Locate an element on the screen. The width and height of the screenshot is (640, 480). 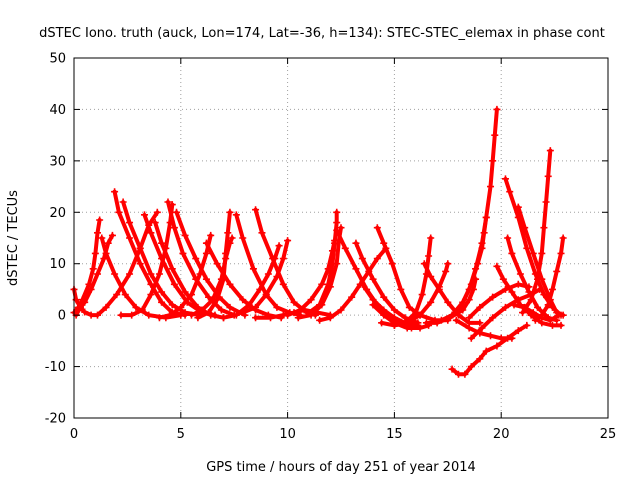
x-axis-label: GPS time / hours of day 251 of year 2014 is located at coordinates (341, 467).